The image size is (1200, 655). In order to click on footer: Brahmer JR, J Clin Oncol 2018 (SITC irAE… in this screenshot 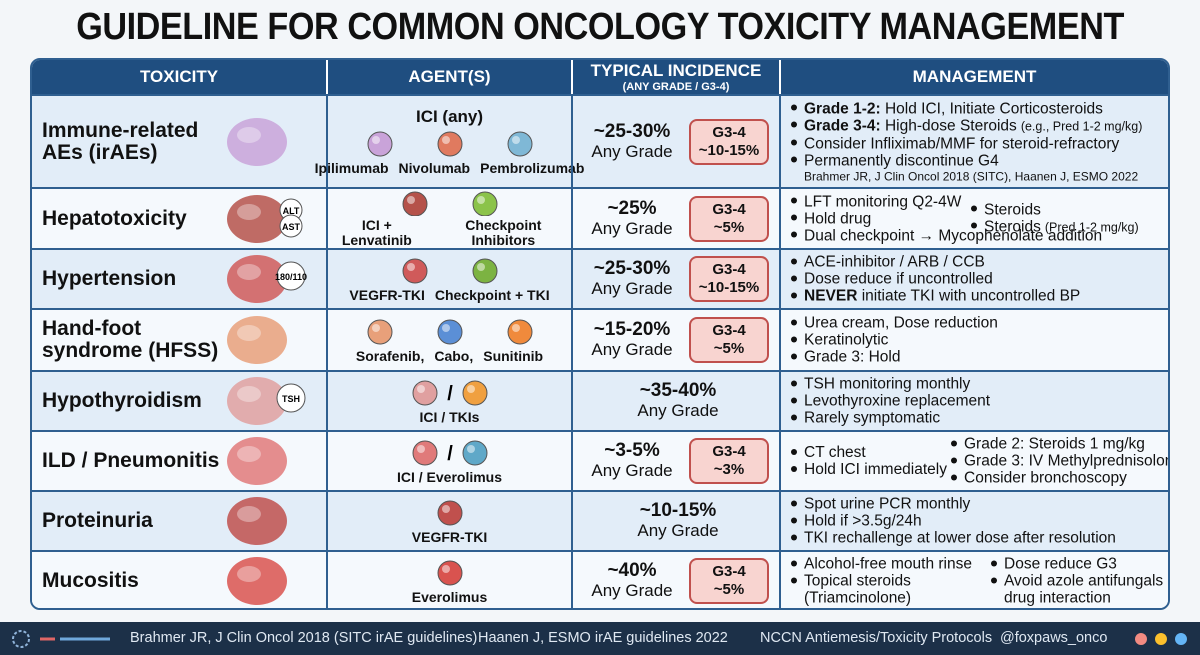, I will do `click(600, 638)`.